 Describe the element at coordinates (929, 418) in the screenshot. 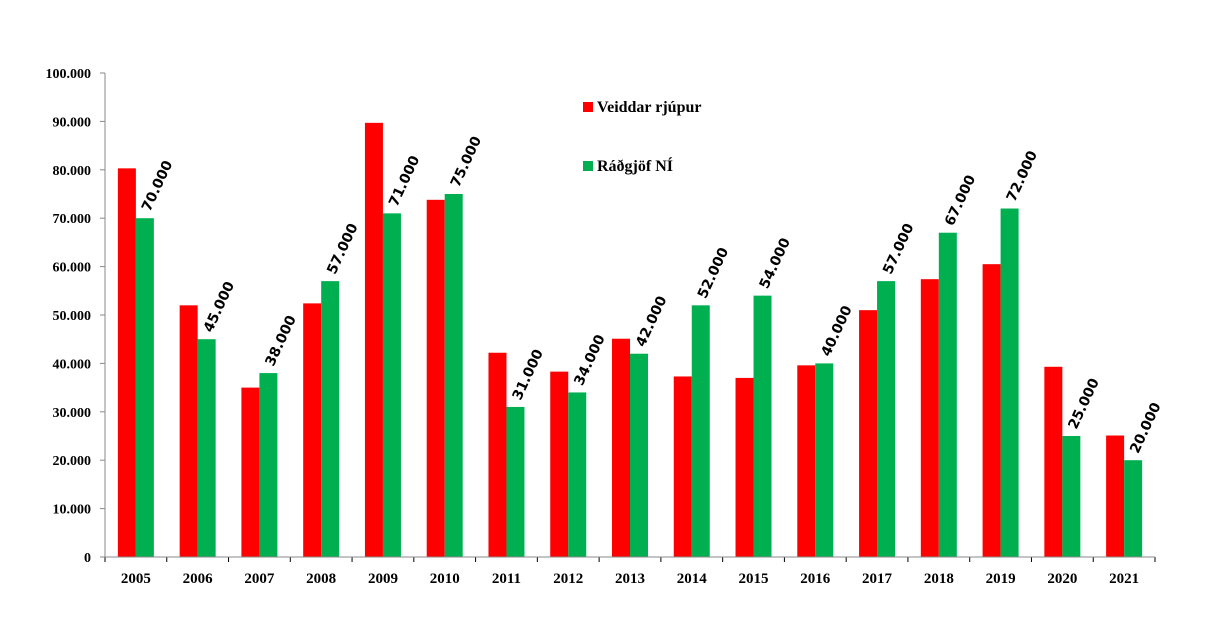

I see `bar-veiddar-rjupur-2018` at that location.